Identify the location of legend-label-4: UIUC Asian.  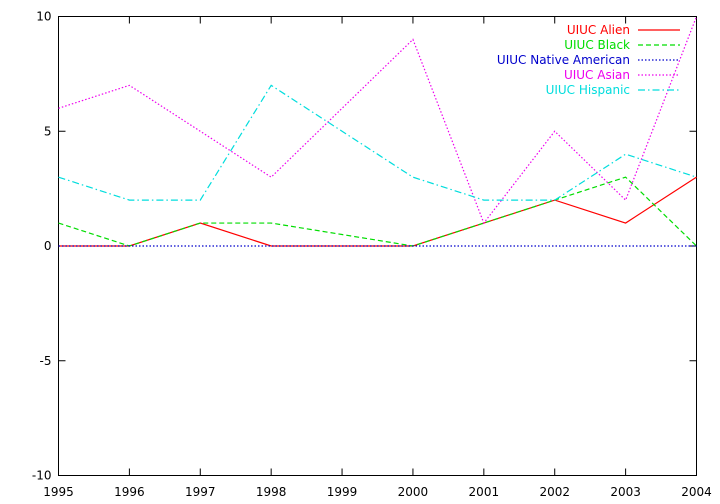
(597, 75).